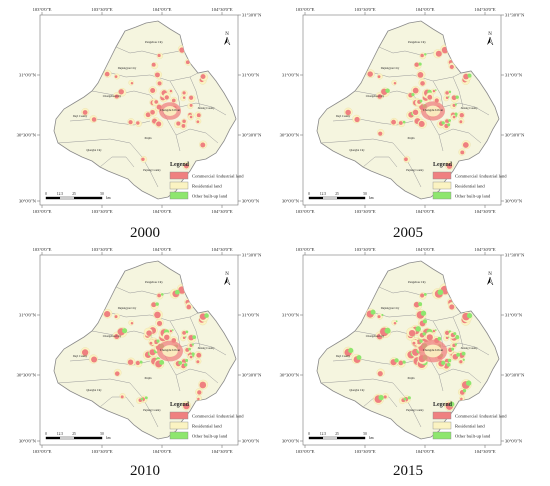 This screenshot has width=550, height=486. Describe the element at coordinates (375, 336) in the screenshot. I see `district-label: Chongzhou City` at that location.